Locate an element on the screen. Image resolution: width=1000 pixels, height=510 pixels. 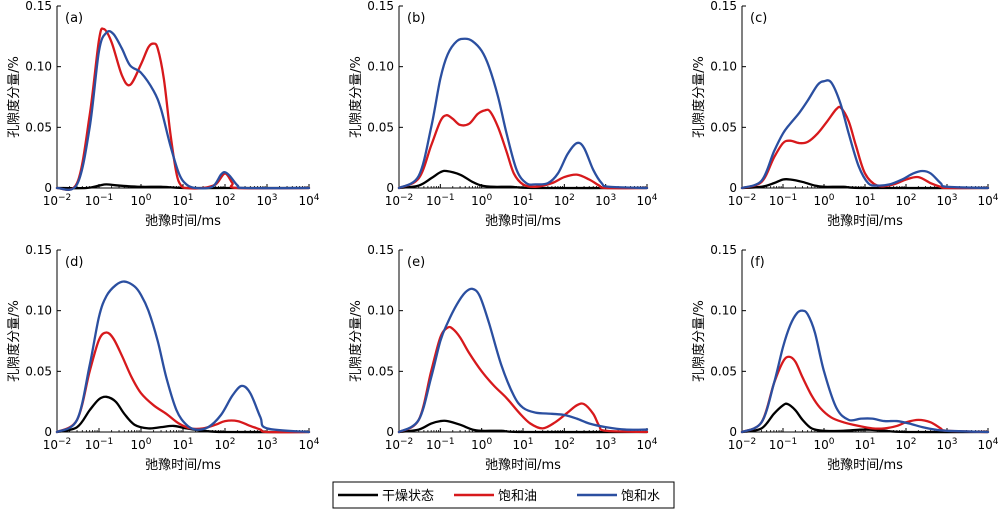
legend-label: 饱和水 is located at coordinates (640, 496).